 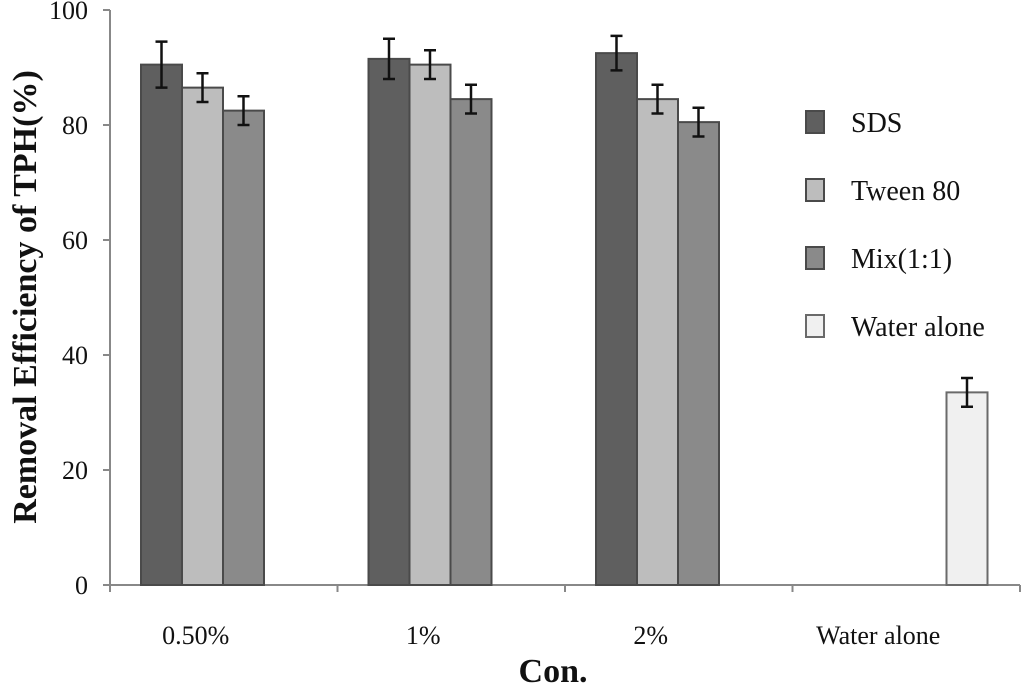 I want to click on legend: SDS Tween 80 Mix(1:1) Water alone, so click(x=895, y=225).